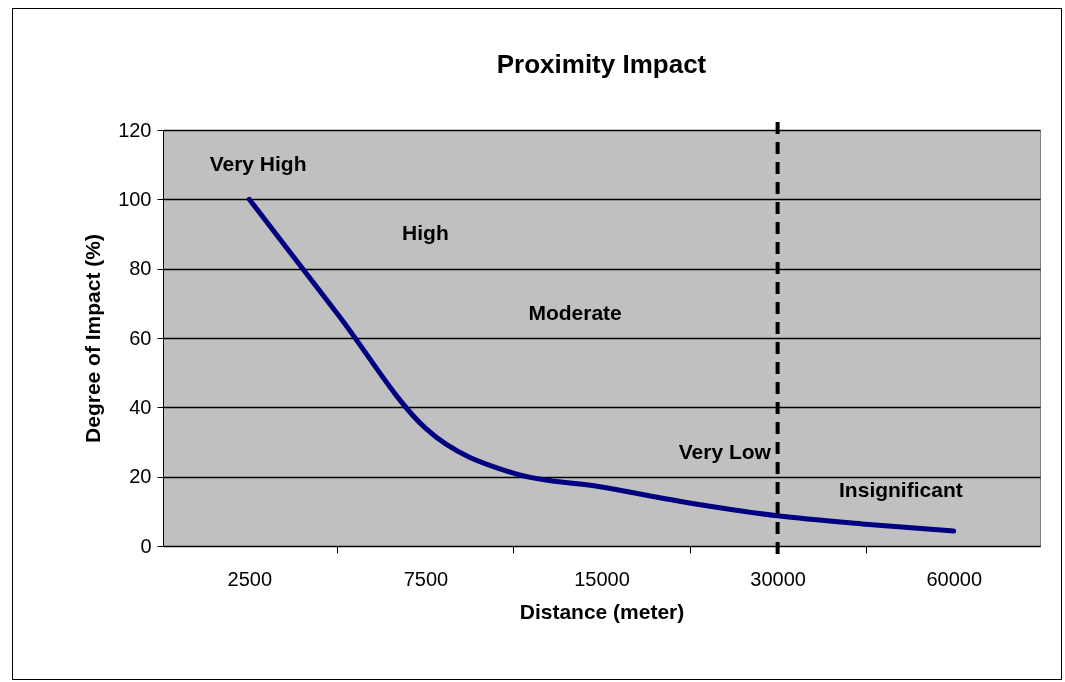 This screenshot has height=682, width=1065. I want to click on annotation: Very High, so click(258, 164).